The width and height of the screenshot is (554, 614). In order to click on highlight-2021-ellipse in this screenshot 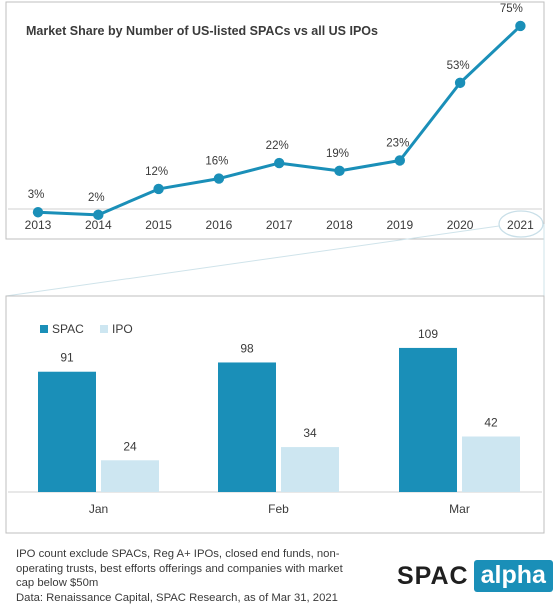, I will do `click(521, 224)`.